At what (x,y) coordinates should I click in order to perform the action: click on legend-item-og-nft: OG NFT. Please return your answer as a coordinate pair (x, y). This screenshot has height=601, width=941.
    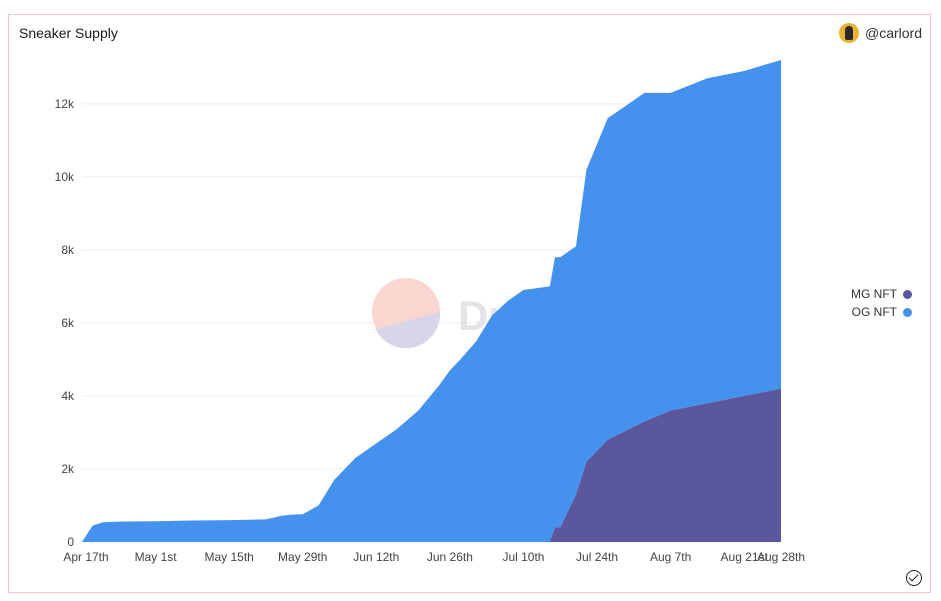
    Looking at the image, I should click on (881, 312).